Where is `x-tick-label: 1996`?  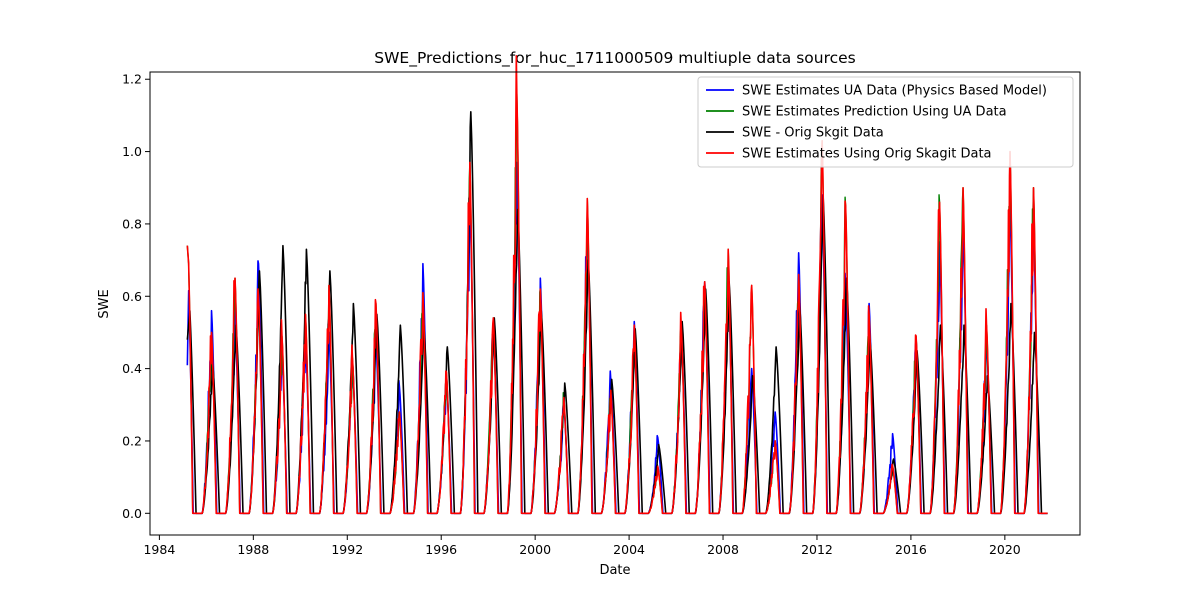
x-tick-label: 1996 is located at coordinates (441, 549).